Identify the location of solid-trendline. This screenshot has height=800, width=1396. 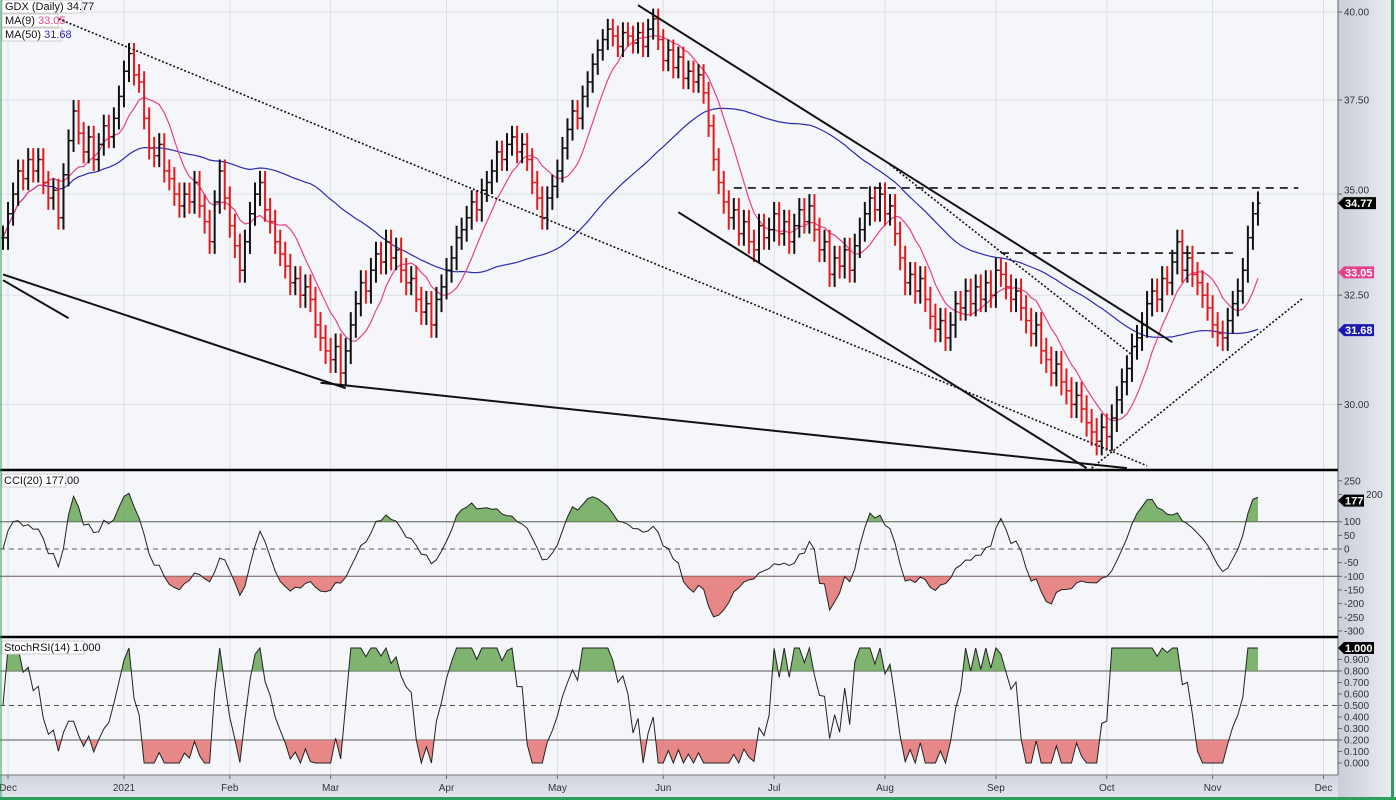
(174, 331).